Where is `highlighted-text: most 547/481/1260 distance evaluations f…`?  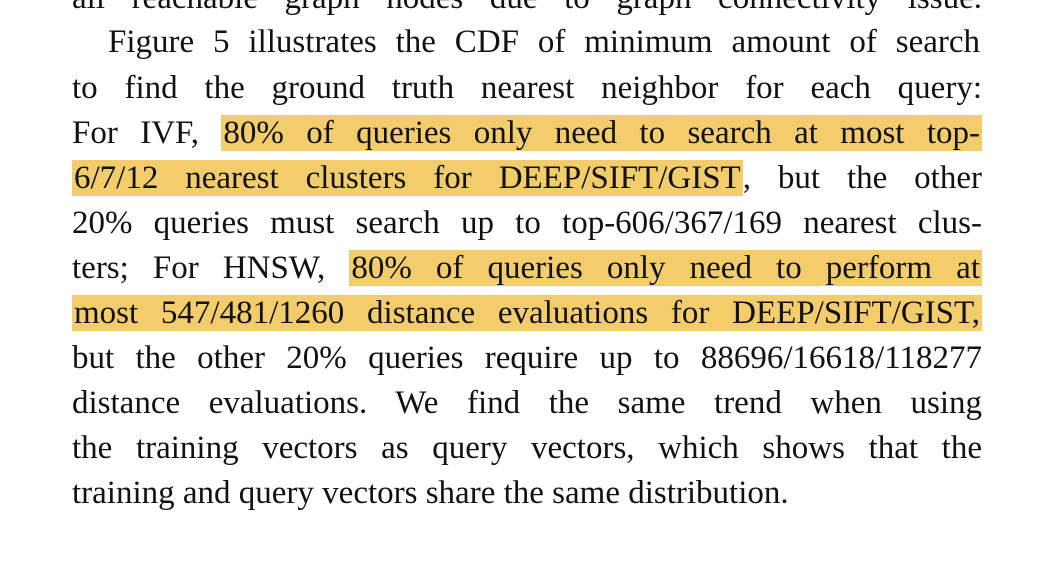
highlighted-text: most 547/481/1260 distance evaluations f… is located at coordinates (527, 313).